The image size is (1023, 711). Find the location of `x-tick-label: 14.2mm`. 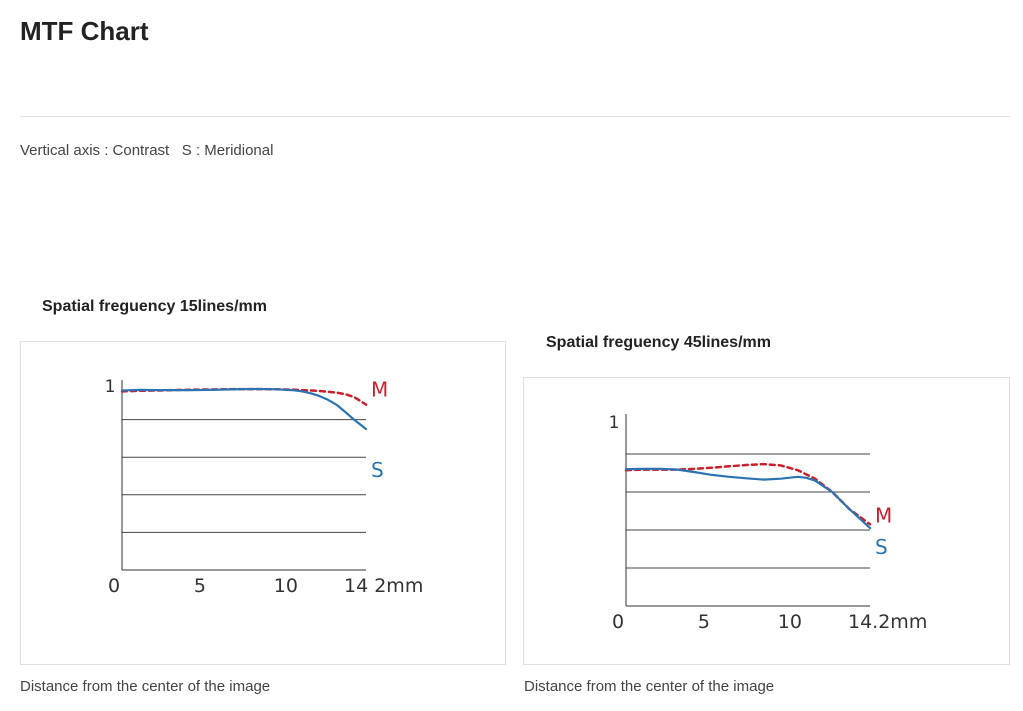

x-tick-label: 14.2mm is located at coordinates (887, 622).